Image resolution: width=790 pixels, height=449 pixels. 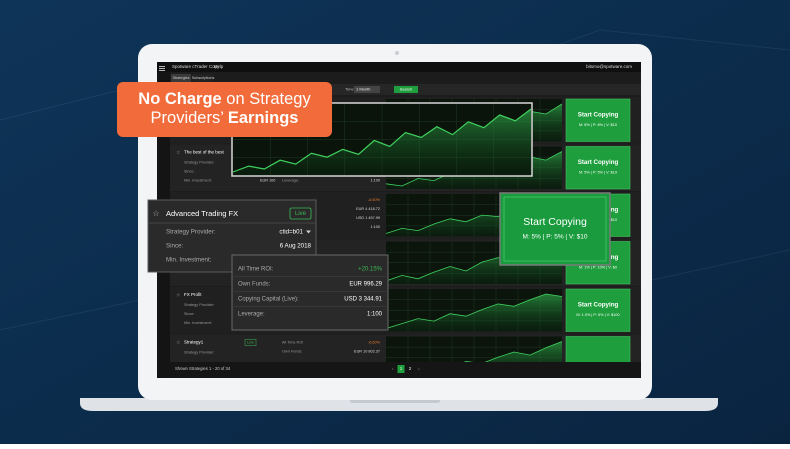 I want to click on big-button-inner, so click(x=555, y=229).